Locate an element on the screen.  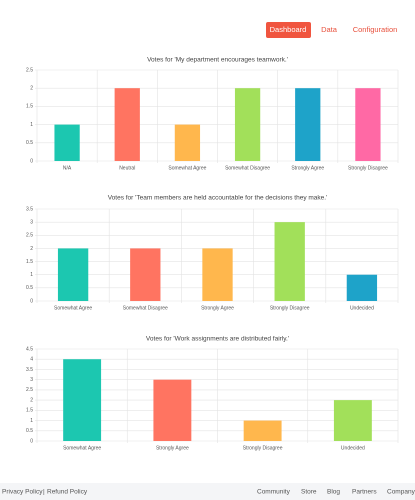
nav-link: Dashboard is located at coordinates (288, 29).